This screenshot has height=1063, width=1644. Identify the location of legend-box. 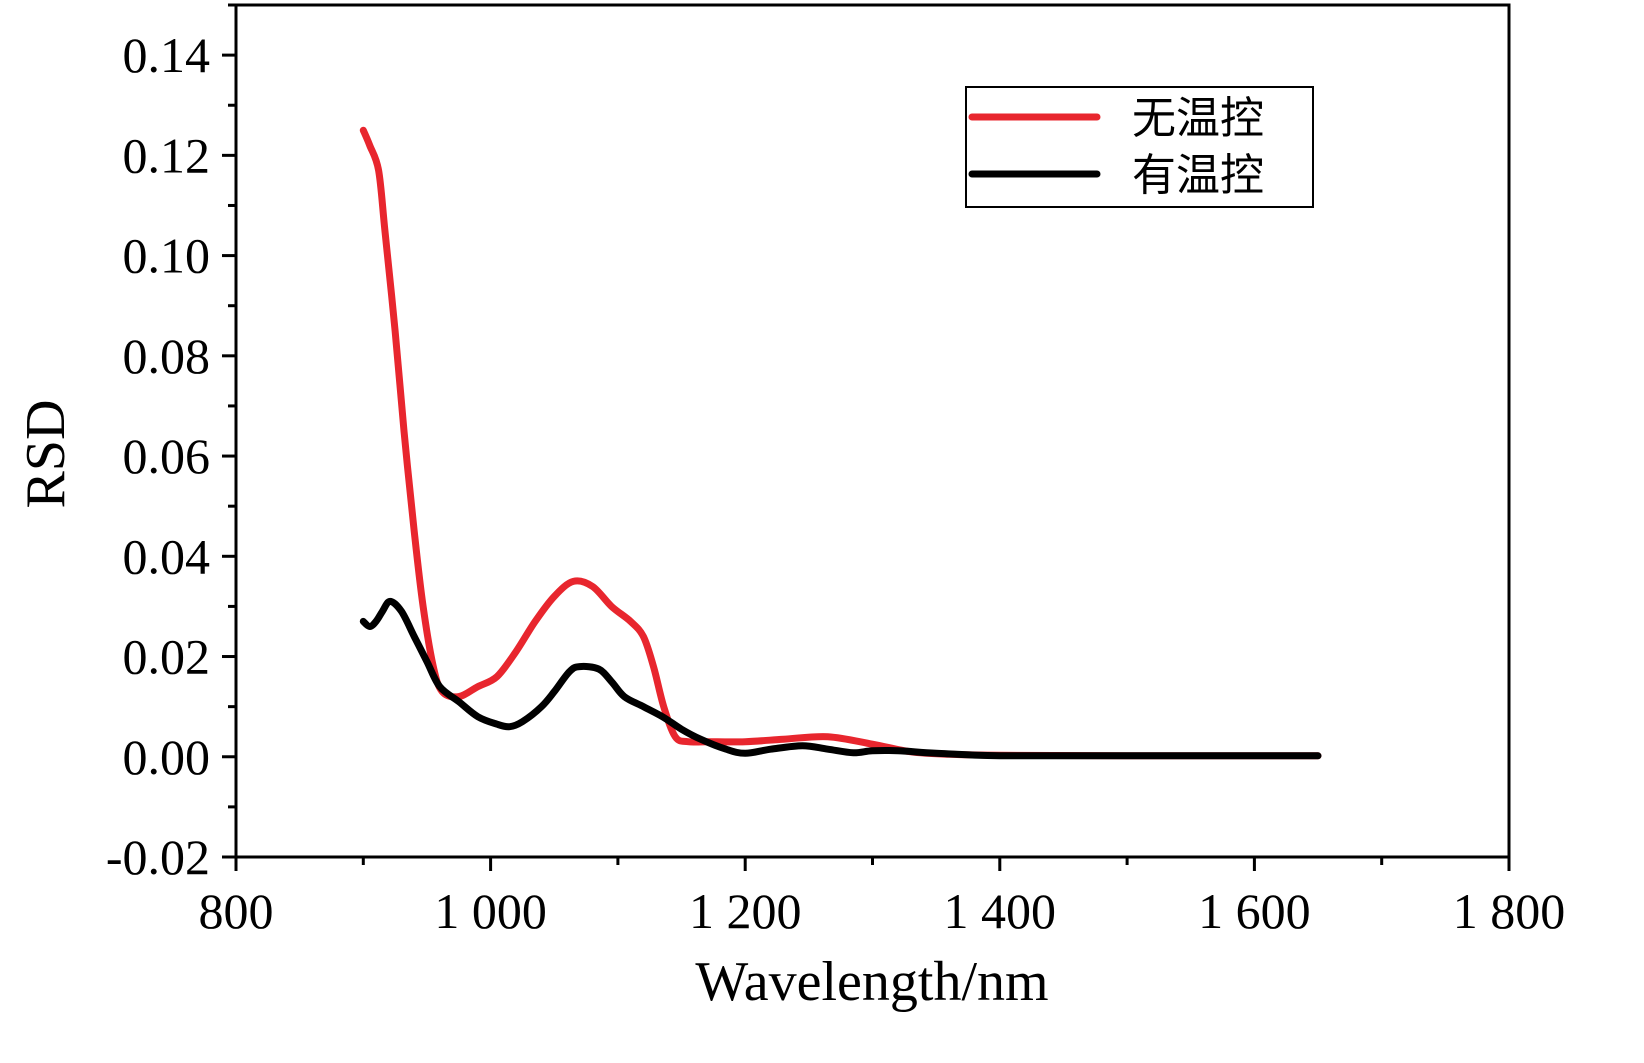
(1139, 147).